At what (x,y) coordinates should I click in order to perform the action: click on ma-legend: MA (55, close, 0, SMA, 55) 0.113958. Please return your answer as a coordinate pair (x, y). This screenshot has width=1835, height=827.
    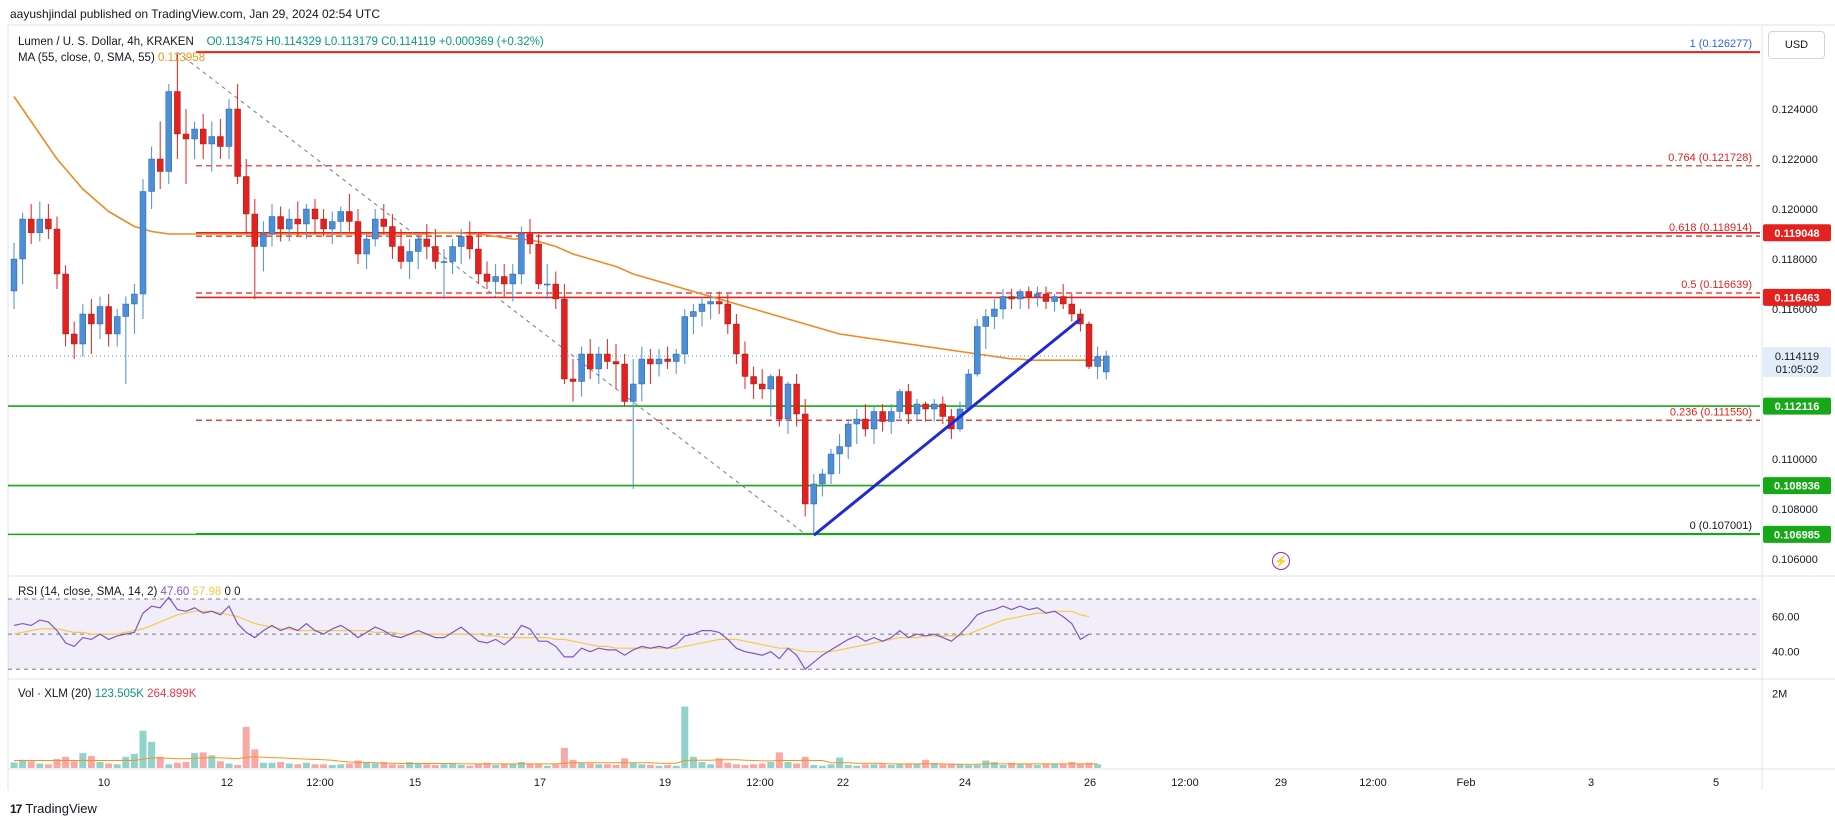
    Looking at the image, I should click on (111, 58).